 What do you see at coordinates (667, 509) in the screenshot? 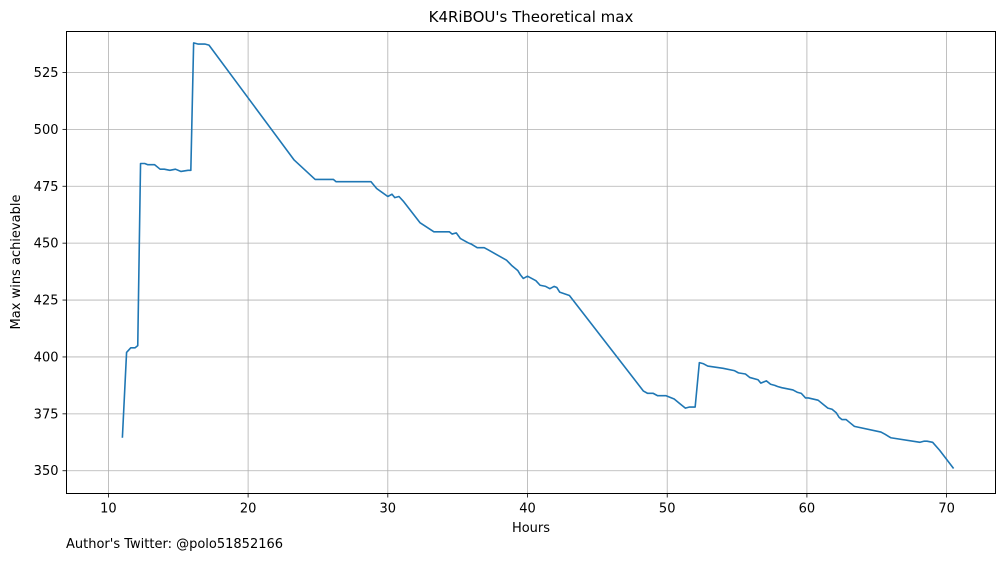
I see `x-tick-label: 50` at bounding box center [667, 509].